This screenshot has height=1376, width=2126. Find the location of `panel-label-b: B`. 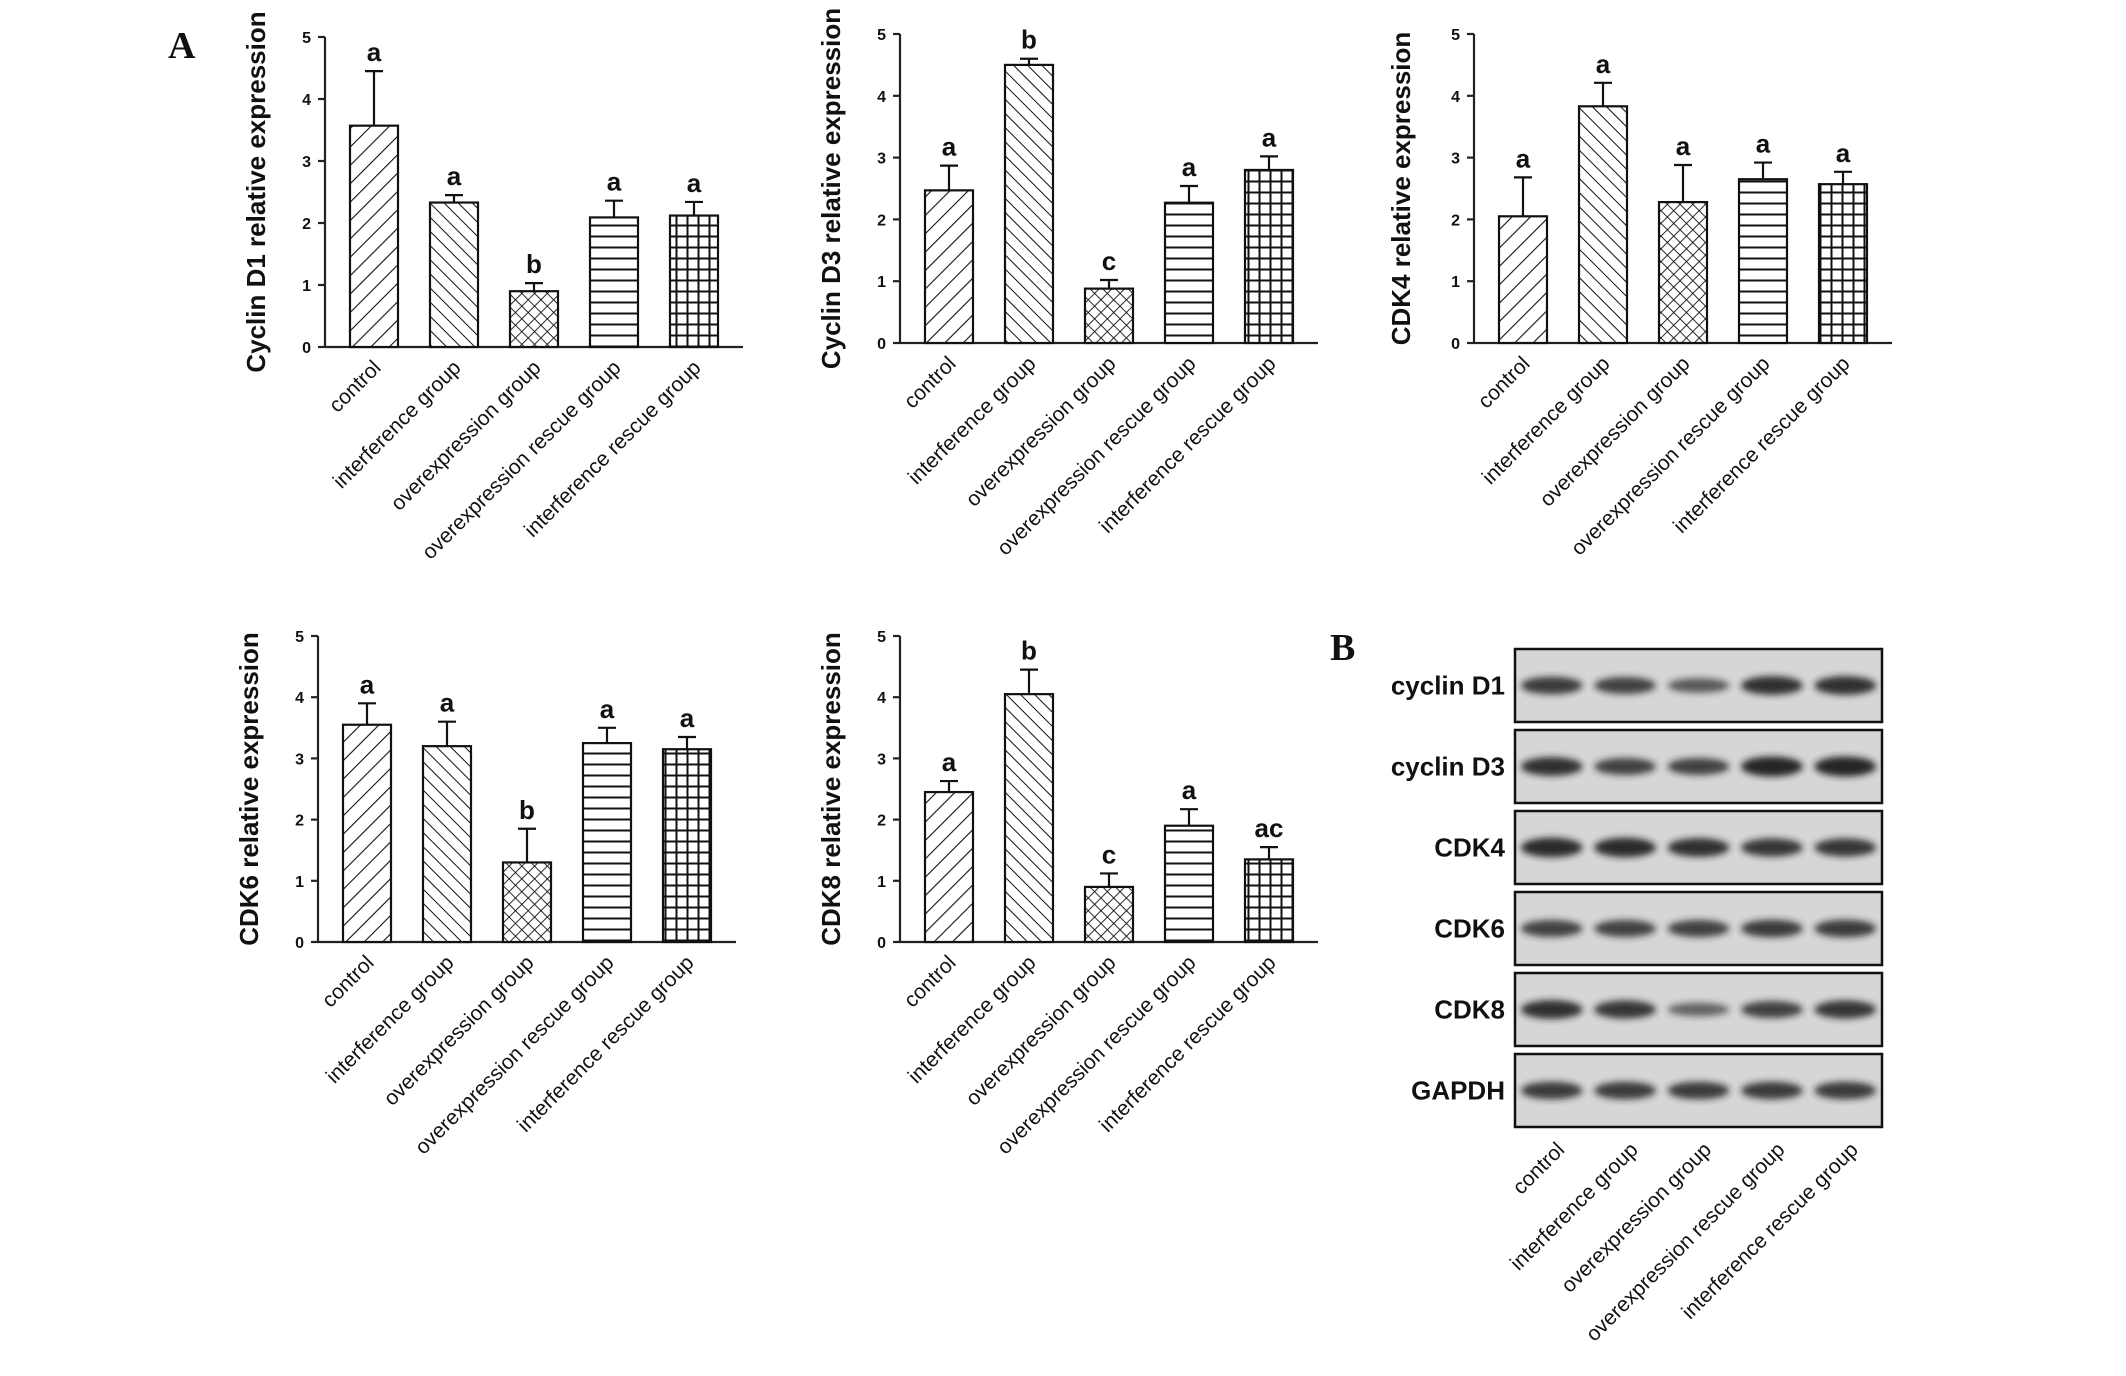

panel-label-b: B is located at coordinates (1342, 648).